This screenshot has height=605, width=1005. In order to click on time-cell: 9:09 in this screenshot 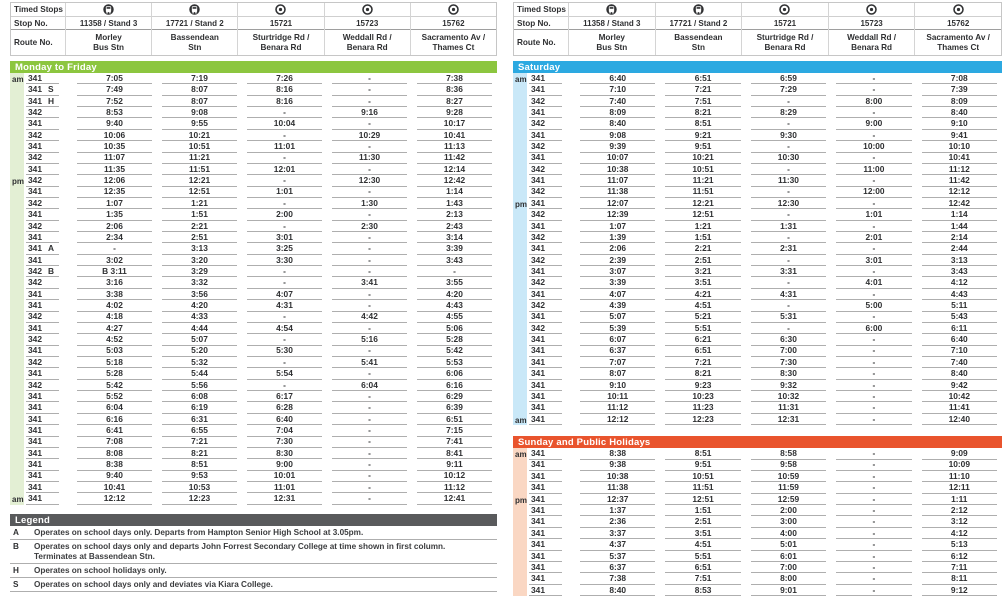, I will do `click(959, 454)`.